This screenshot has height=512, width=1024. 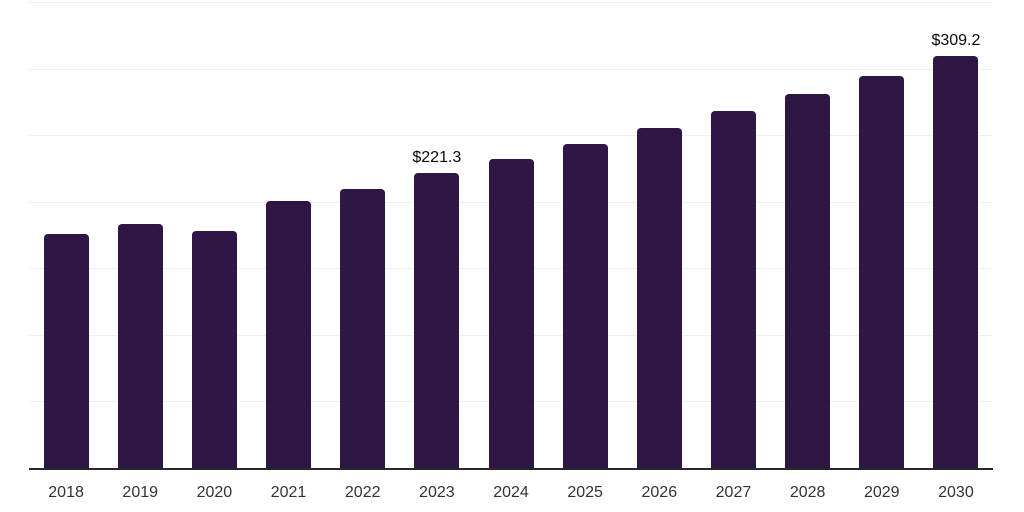 I want to click on x-tick-label-2027: 2027, so click(x=733, y=492).